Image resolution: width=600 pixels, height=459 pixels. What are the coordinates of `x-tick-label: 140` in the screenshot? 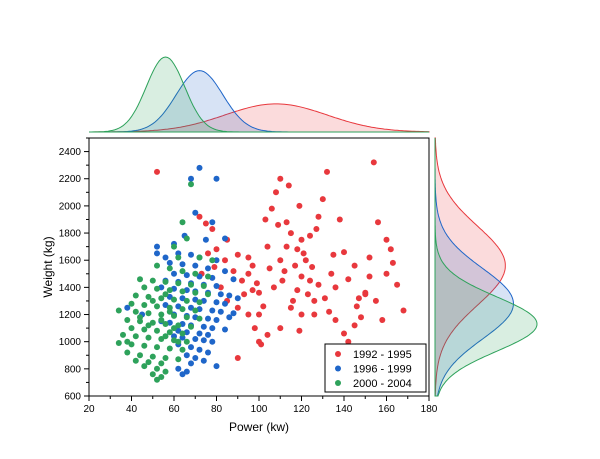 It's located at (344, 409).